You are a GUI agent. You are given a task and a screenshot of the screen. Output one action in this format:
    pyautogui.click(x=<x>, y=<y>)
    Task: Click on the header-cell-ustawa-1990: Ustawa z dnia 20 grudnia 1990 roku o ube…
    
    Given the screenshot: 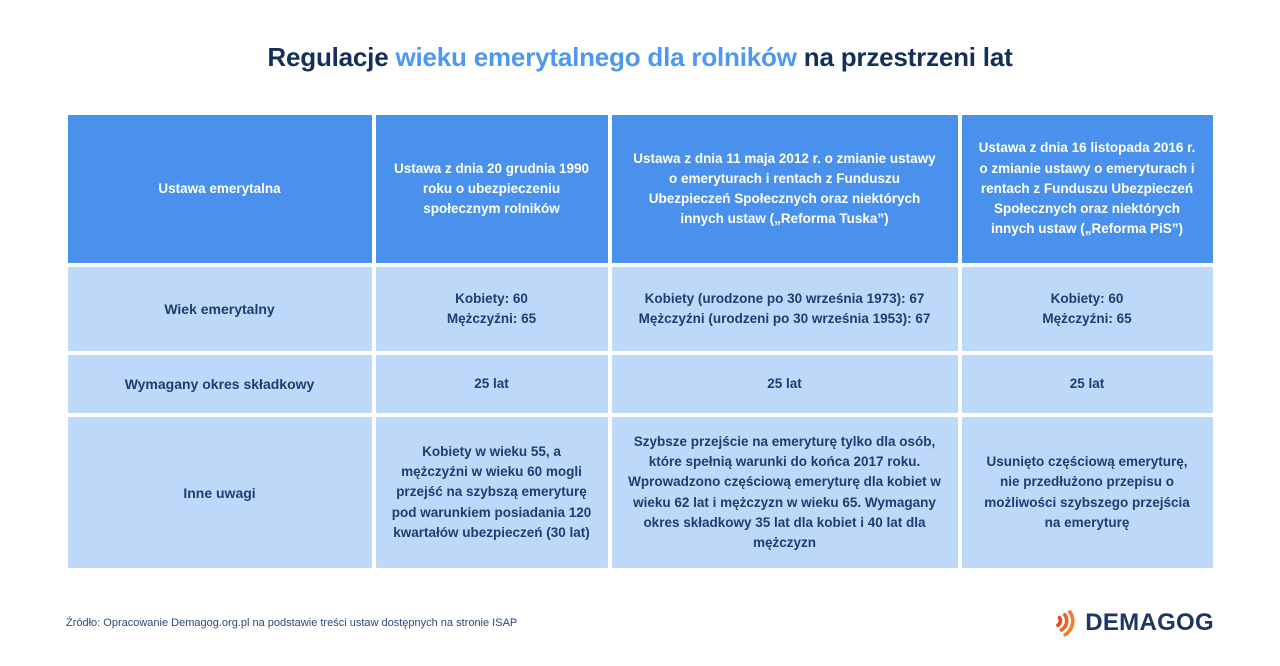 What is the action you would take?
    pyautogui.click(x=491, y=189)
    